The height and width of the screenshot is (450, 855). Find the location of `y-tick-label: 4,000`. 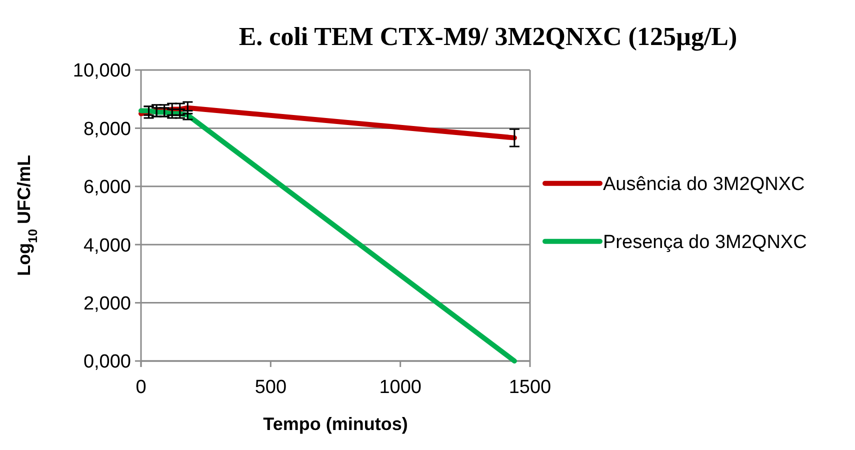

y-tick-label: 4,000 is located at coordinates (107, 245).